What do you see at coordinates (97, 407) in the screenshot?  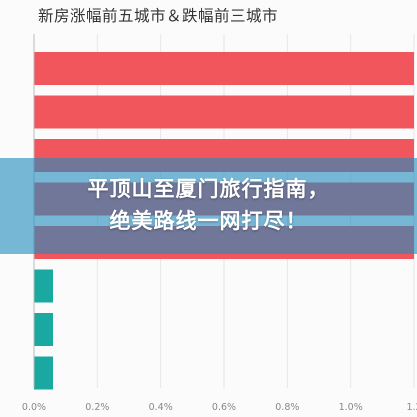 I see `x-tick-label: 0.2%` at bounding box center [97, 407].